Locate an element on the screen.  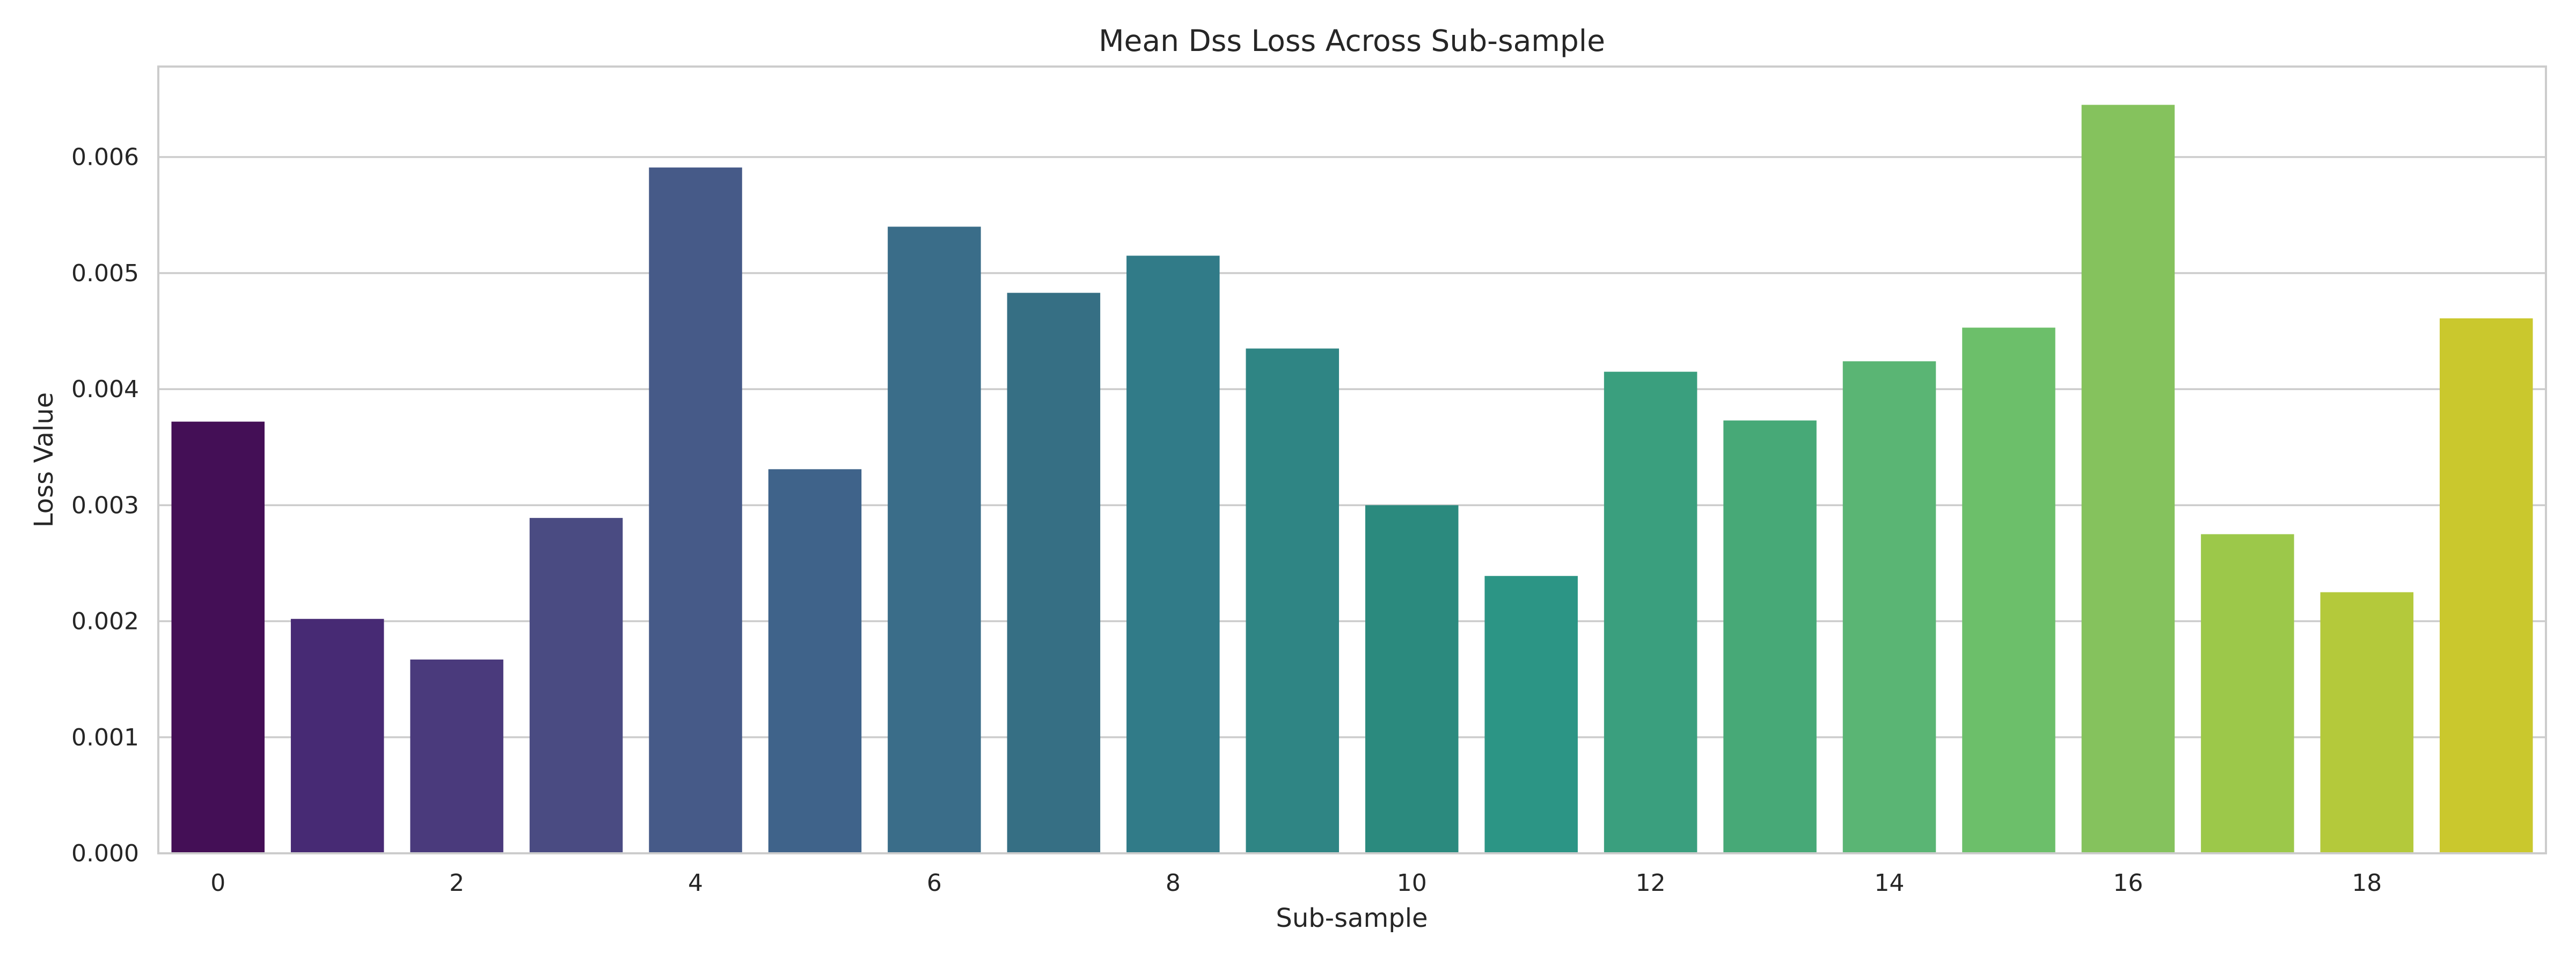
y-axis-label: Loss Value is located at coordinates (44, 460).